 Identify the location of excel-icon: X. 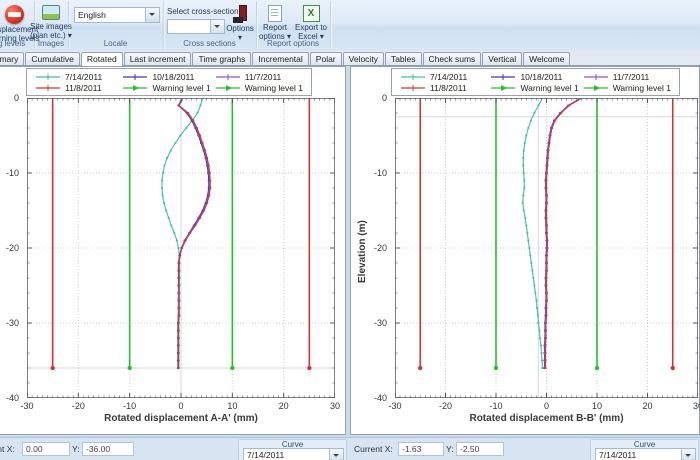
(311, 13).